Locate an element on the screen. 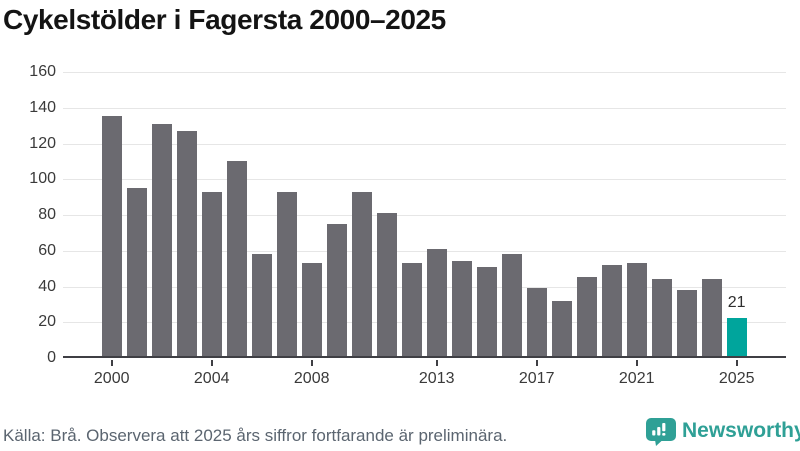 Image resolution: width=800 pixels, height=451 pixels. bar-2012 is located at coordinates (411, 309).